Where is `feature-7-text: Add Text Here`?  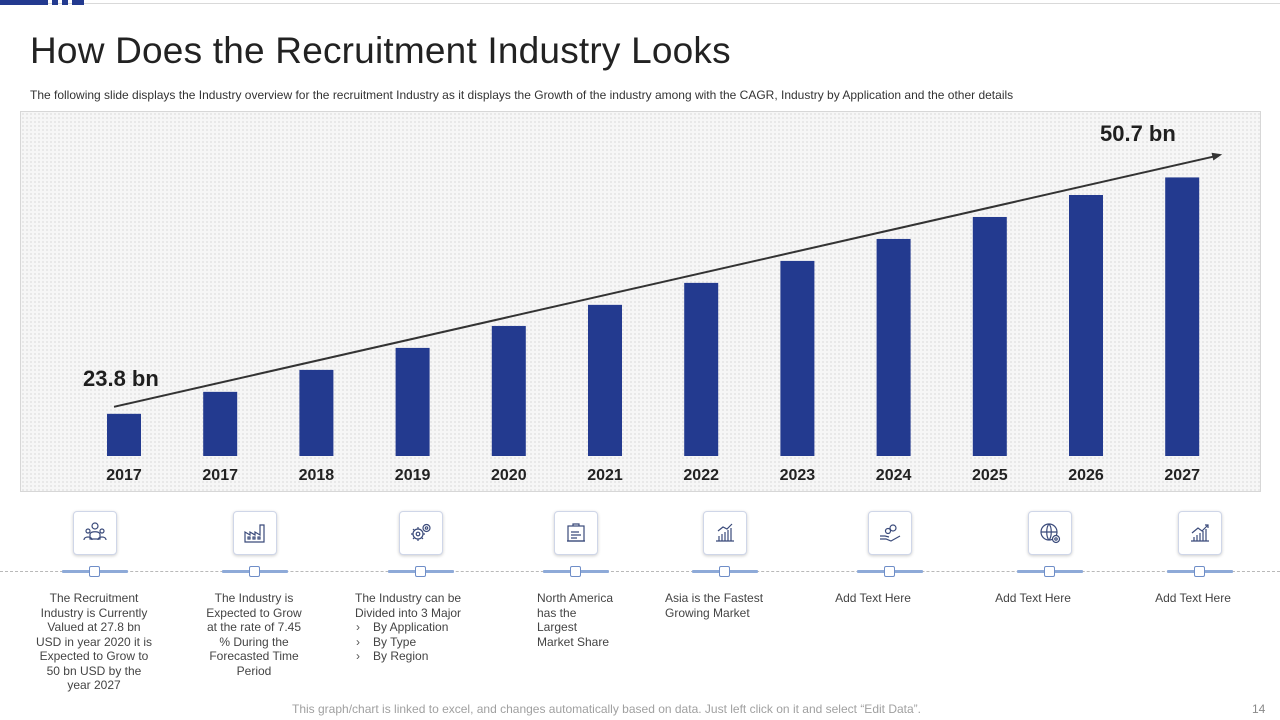
feature-7-text: Add Text Here is located at coordinates (1033, 598).